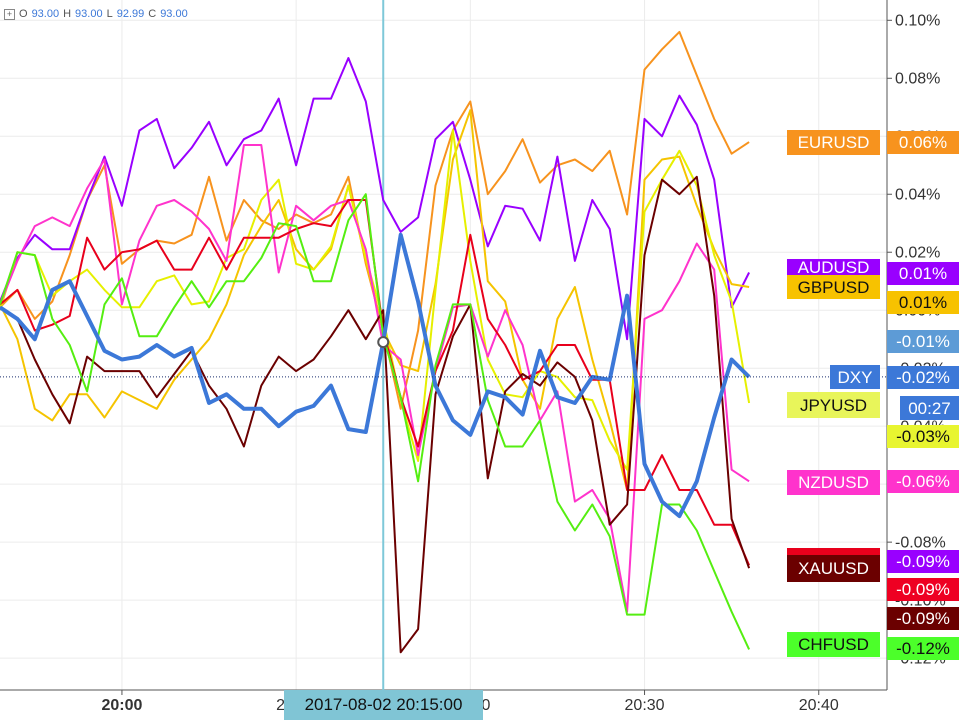 The height and width of the screenshot is (720, 959). Describe the element at coordinates (917, 78) in the screenshot. I see `y-tick-label: 0.08%` at that location.